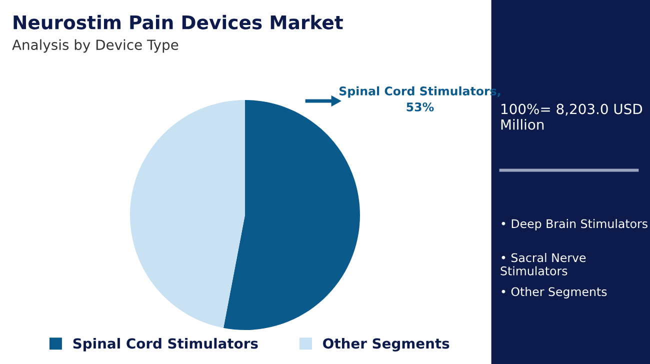  What do you see at coordinates (386, 345) in the screenshot?
I see `legend-label: Other Segments` at bounding box center [386, 345].